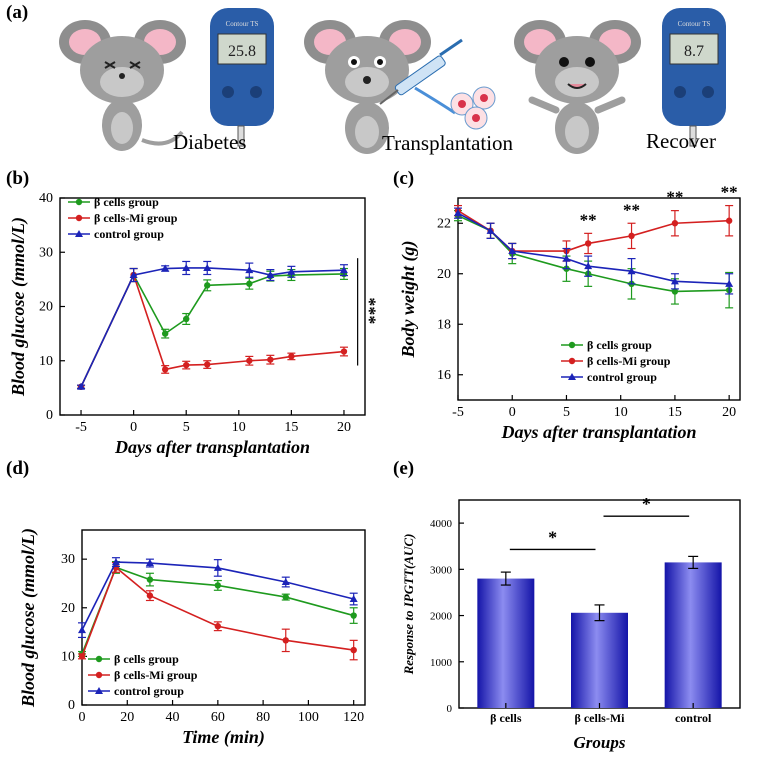 This screenshot has width=766, height=766. Describe the element at coordinates (599, 299) in the screenshot. I see `plot-frame` at that location.